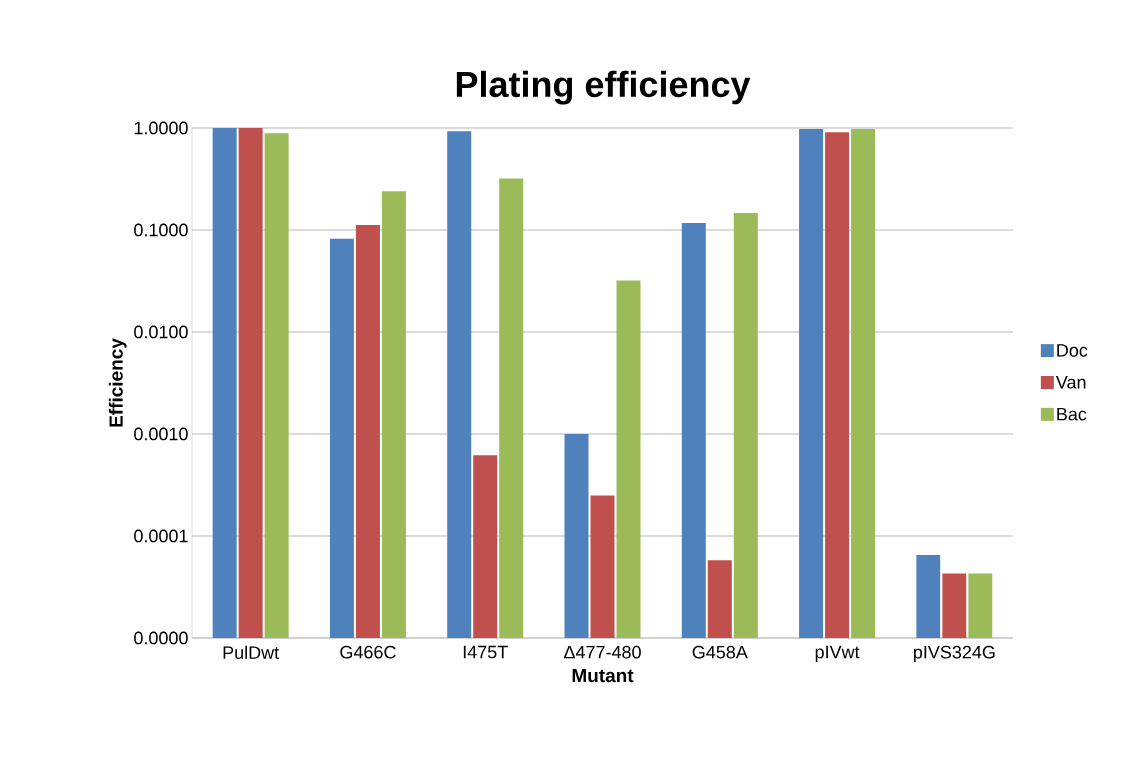  I want to click on y-tick-label: 0.0001, so click(161, 536).